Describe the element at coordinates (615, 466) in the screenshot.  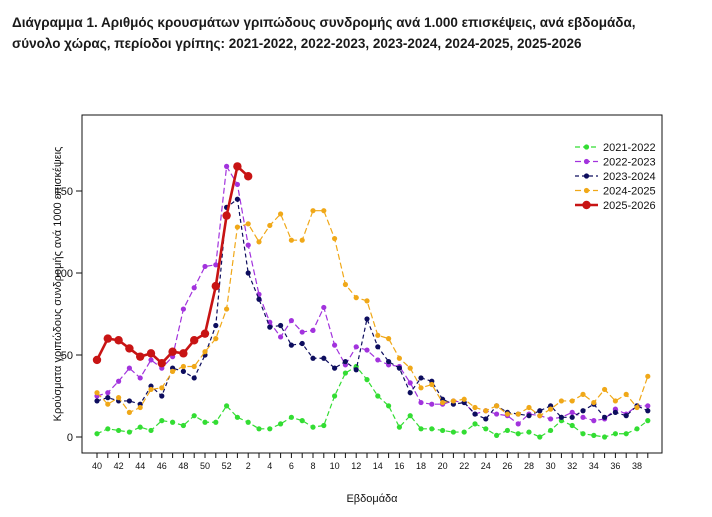
I see `x-tick-label: 36` at that location.